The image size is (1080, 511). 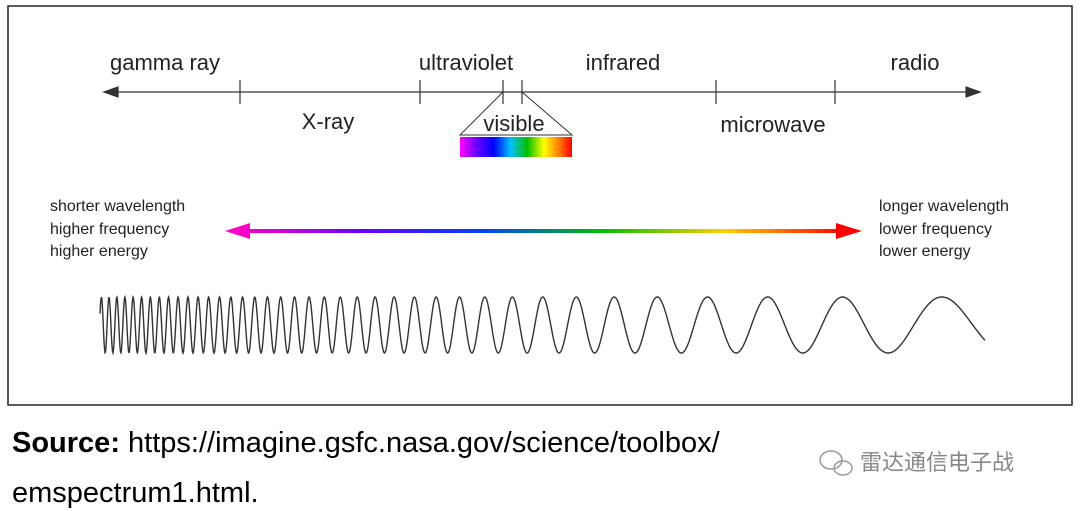 I want to click on band-label: infrared, so click(x=623, y=62).